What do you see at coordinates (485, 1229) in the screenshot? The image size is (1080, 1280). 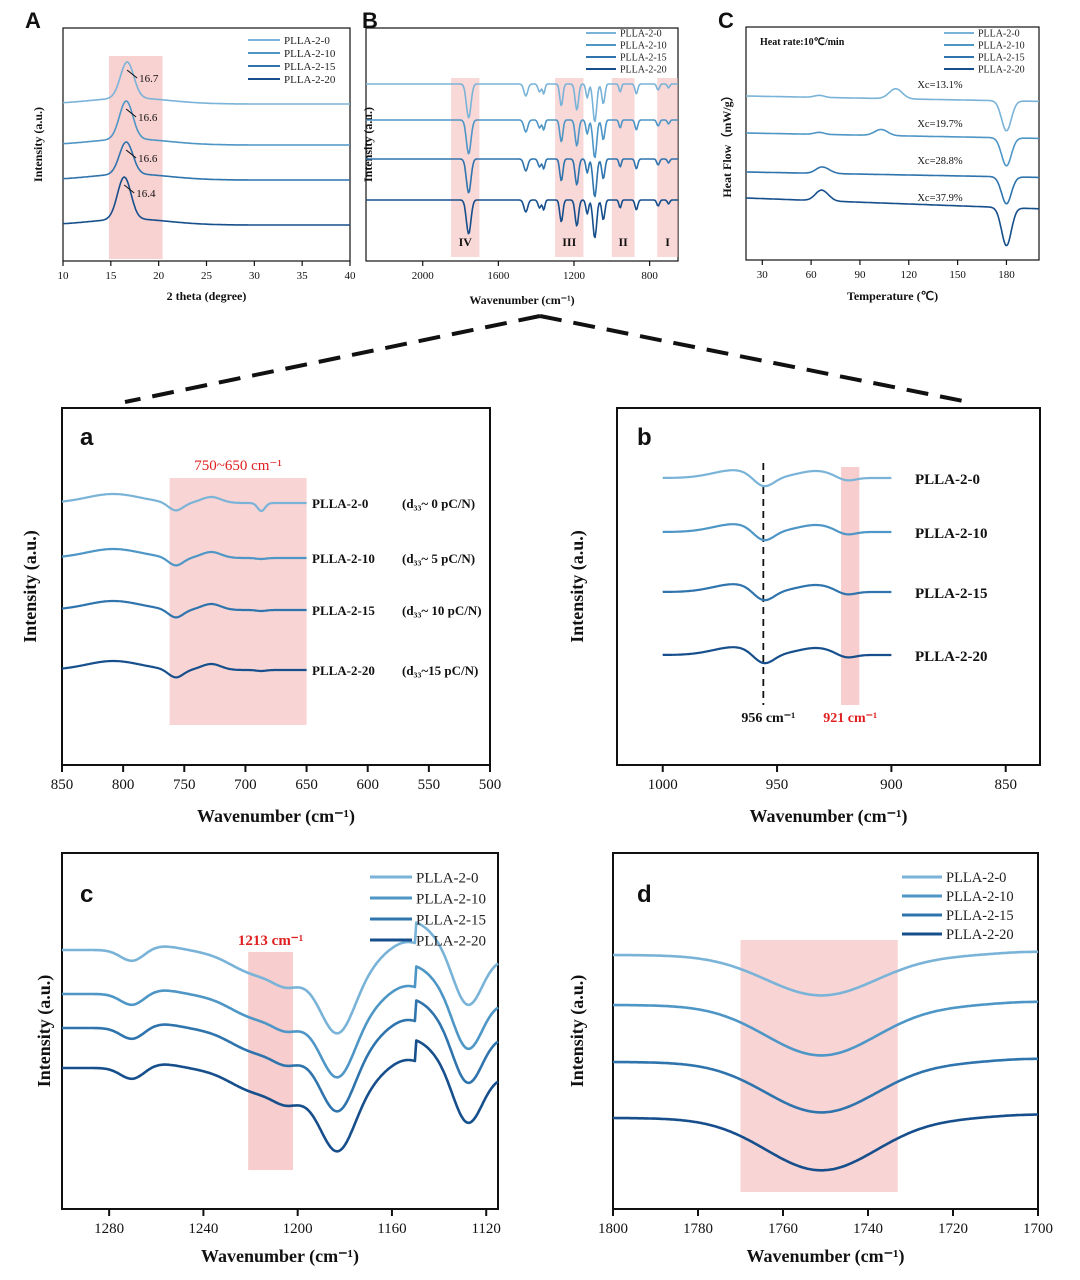 I see `x-tick-label: 1120` at bounding box center [485, 1229].